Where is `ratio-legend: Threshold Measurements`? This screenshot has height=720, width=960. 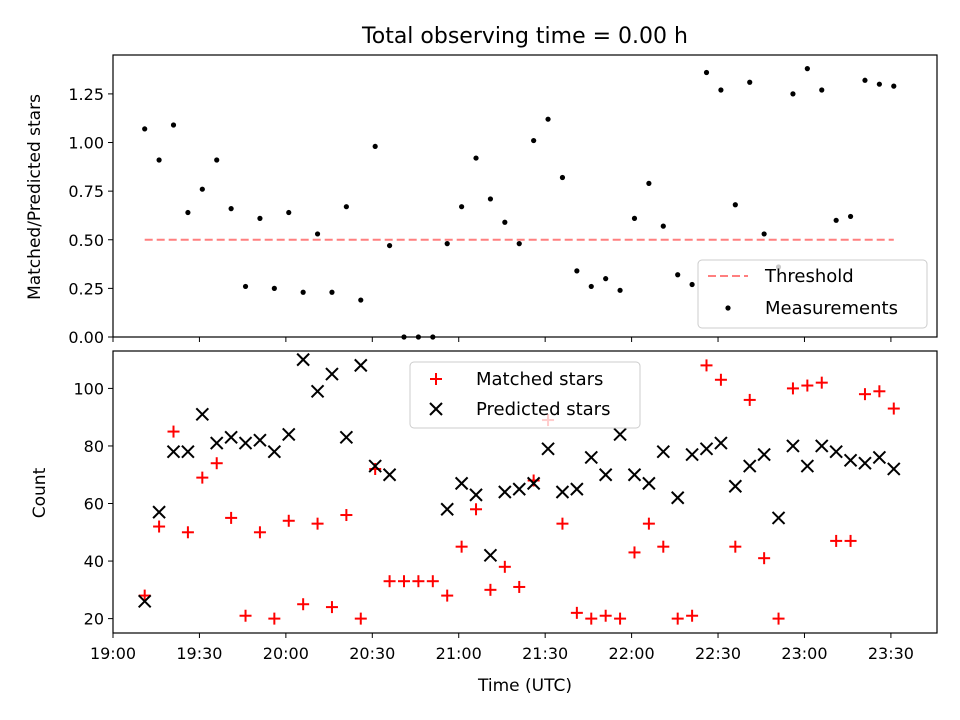
ratio-legend: Threshold Measurements is located at coordinates (812, 294).